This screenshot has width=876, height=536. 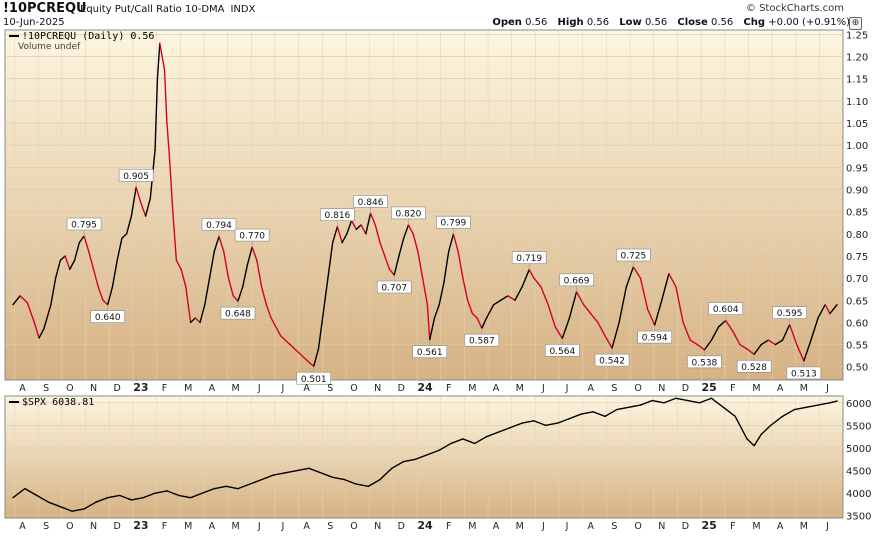 I want to click on peak-label: 0.538, so click(x=705, y=363).